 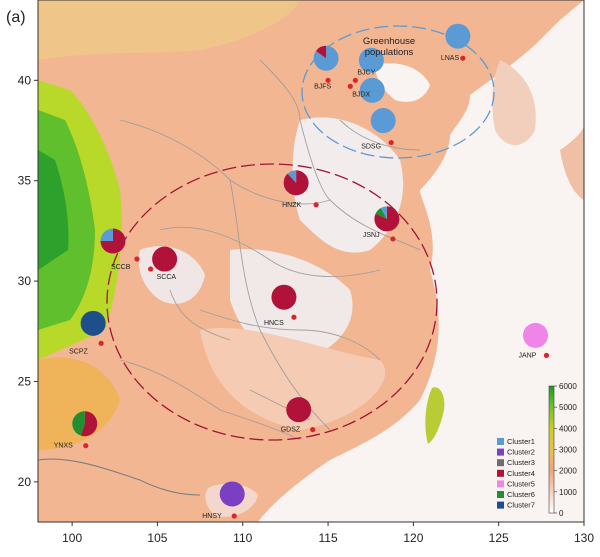 I want to click on site-label: YNXS, so click(x=63, y=446).